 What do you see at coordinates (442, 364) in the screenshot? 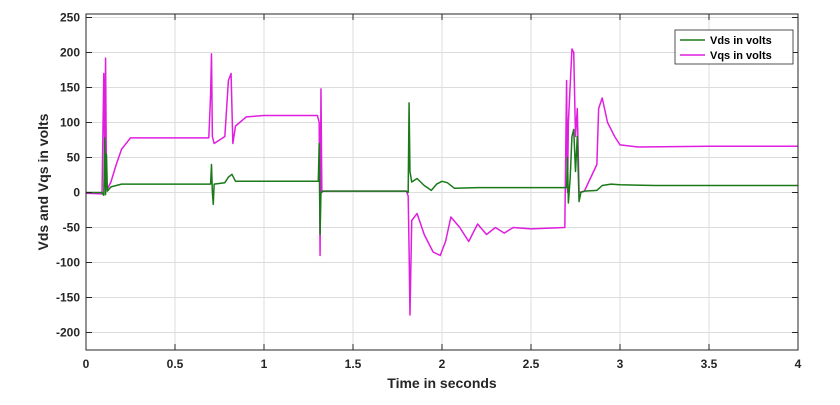
I see `x-tick-label: 2` at bounding box center [442, 364].